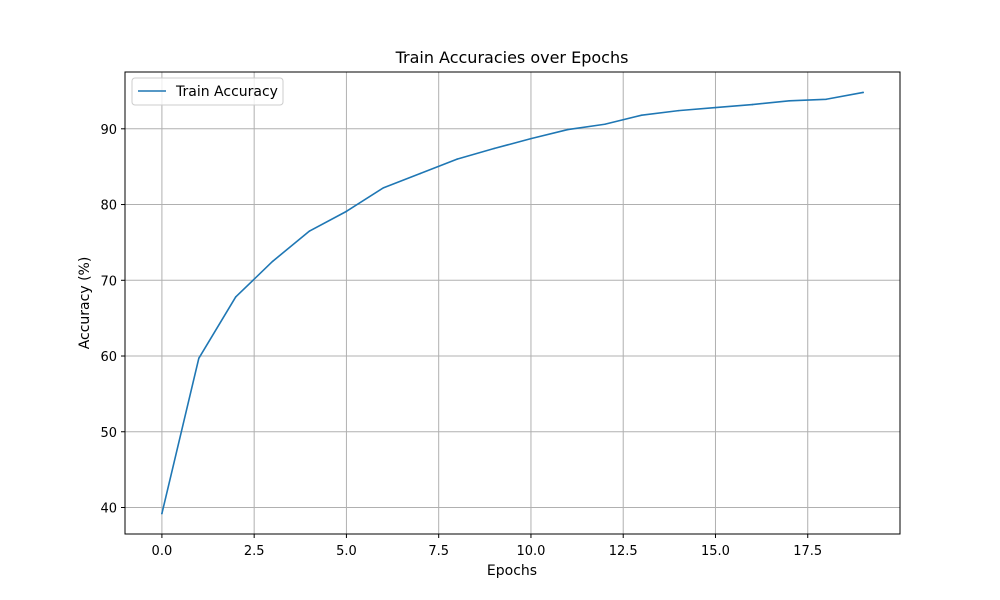 The width and height of the screenshot is (1000, 600). I want to click on y-tick-label: 70, so click(108, 281).